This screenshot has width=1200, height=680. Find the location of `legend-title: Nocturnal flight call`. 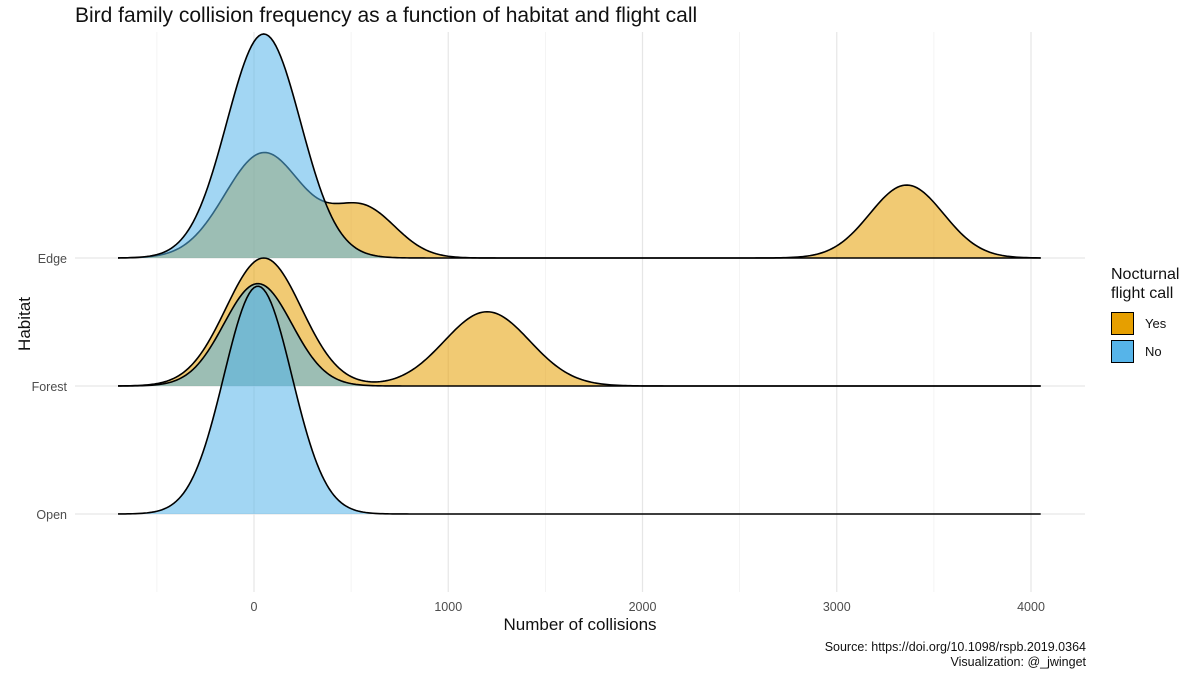

legend-title: Nocturnal flight call is located at coordinates (1145, 284).